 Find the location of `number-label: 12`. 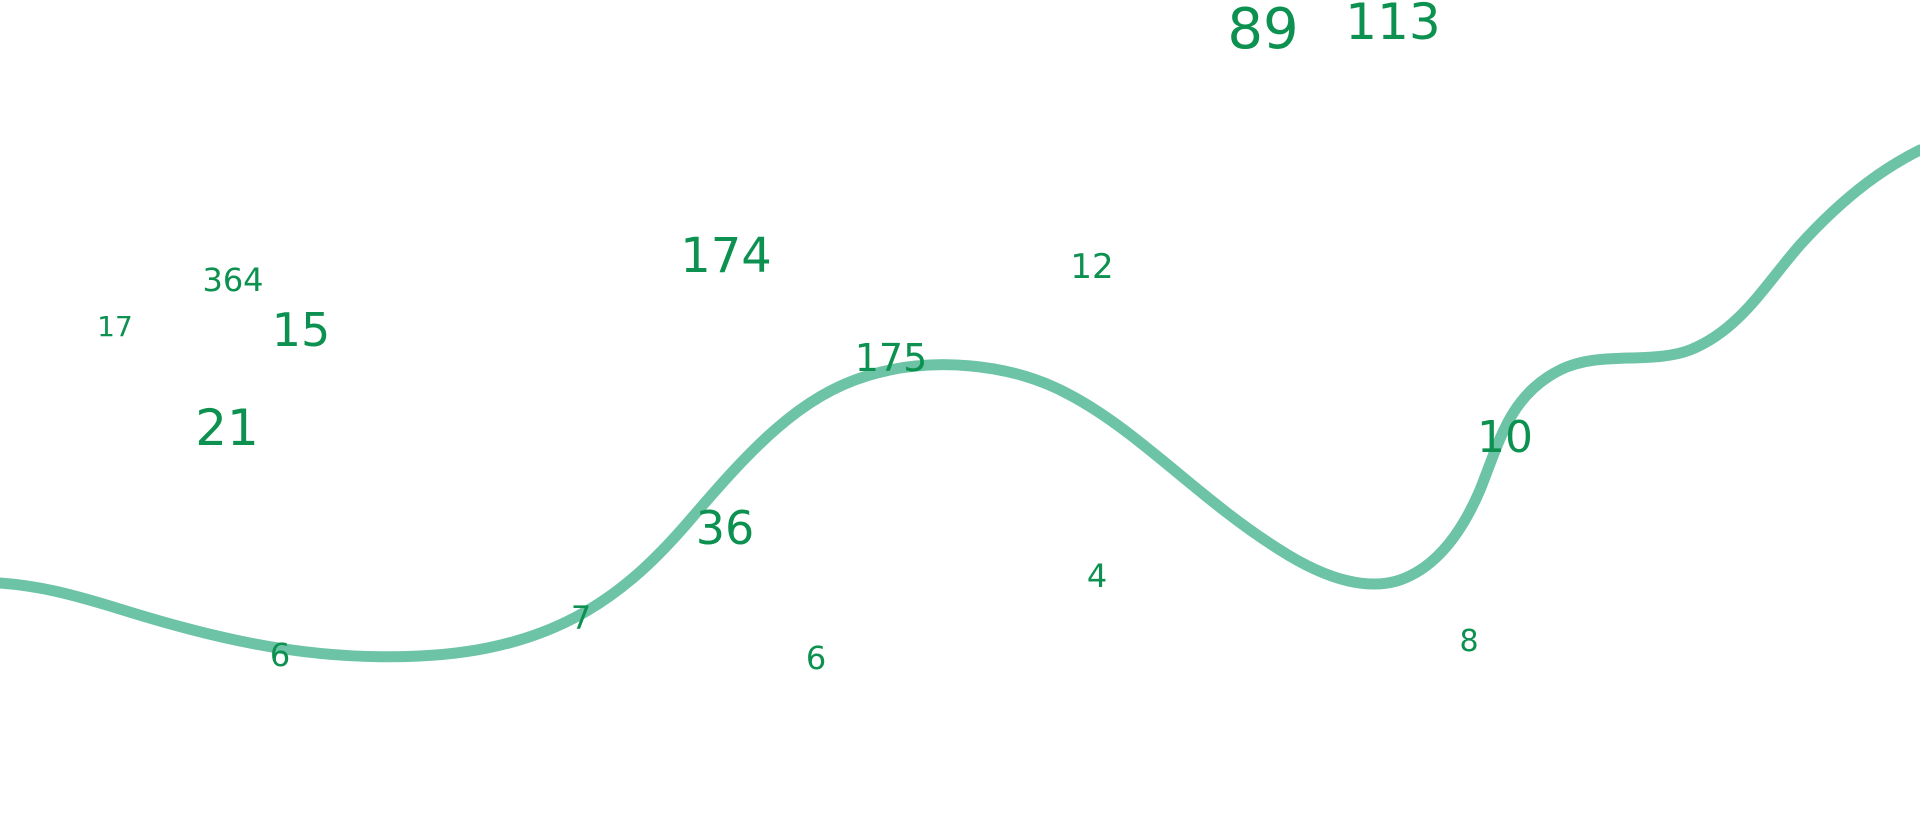

number-label: 12 is located at coordinates (1092, 267).